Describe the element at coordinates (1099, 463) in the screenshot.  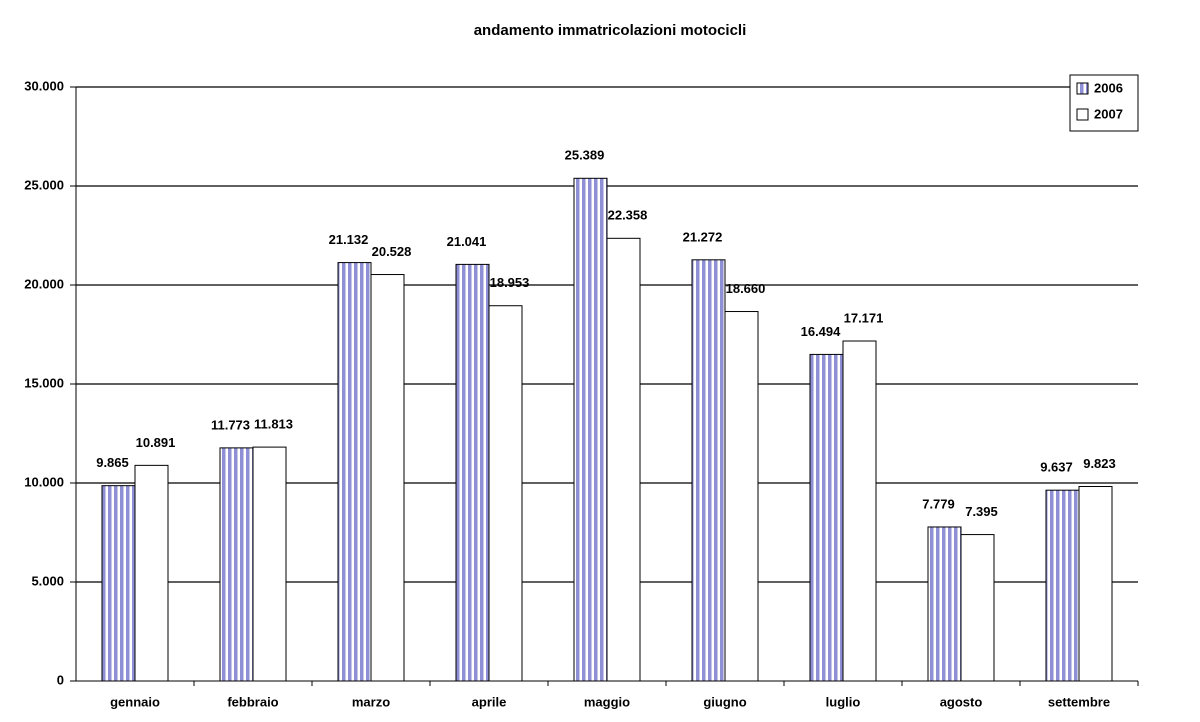
I see `data-label: 9.823` at that location.